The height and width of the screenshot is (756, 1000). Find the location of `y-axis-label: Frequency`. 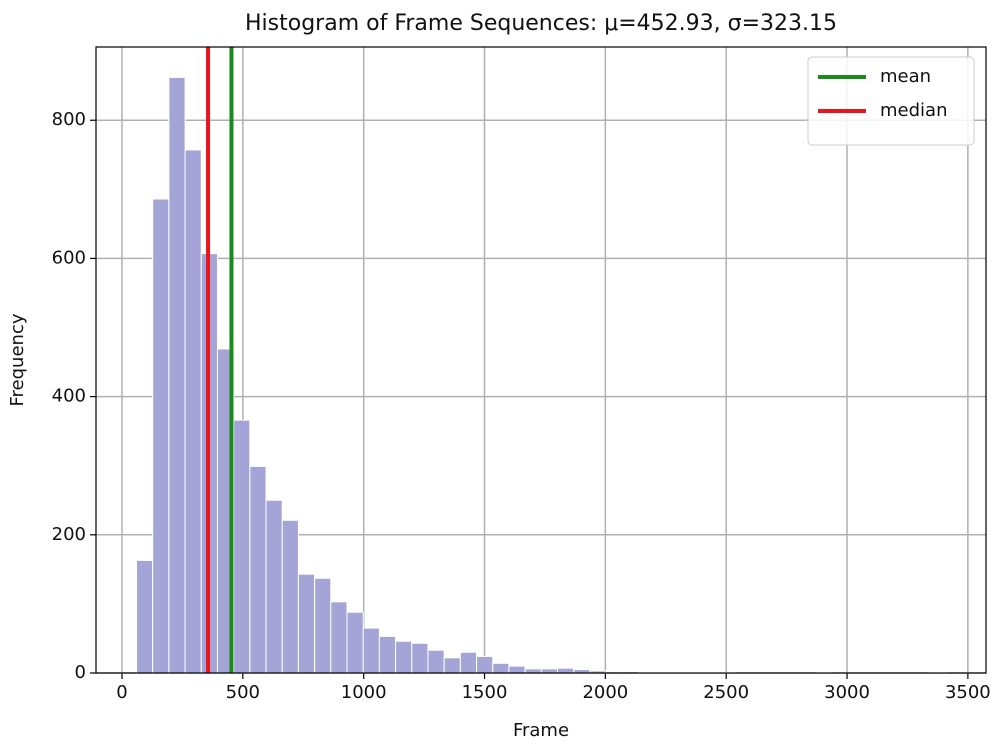

y-axis-label: Frequency is located at coordinates (17, 359).